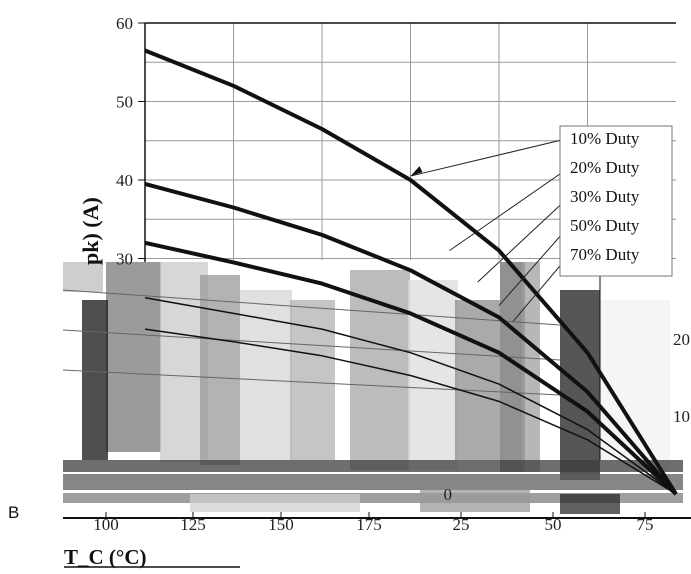  Describe the element at coordinates (130, 141) in the screenshot. I see `y-tick-labels: 60 50 40 30` at that location.